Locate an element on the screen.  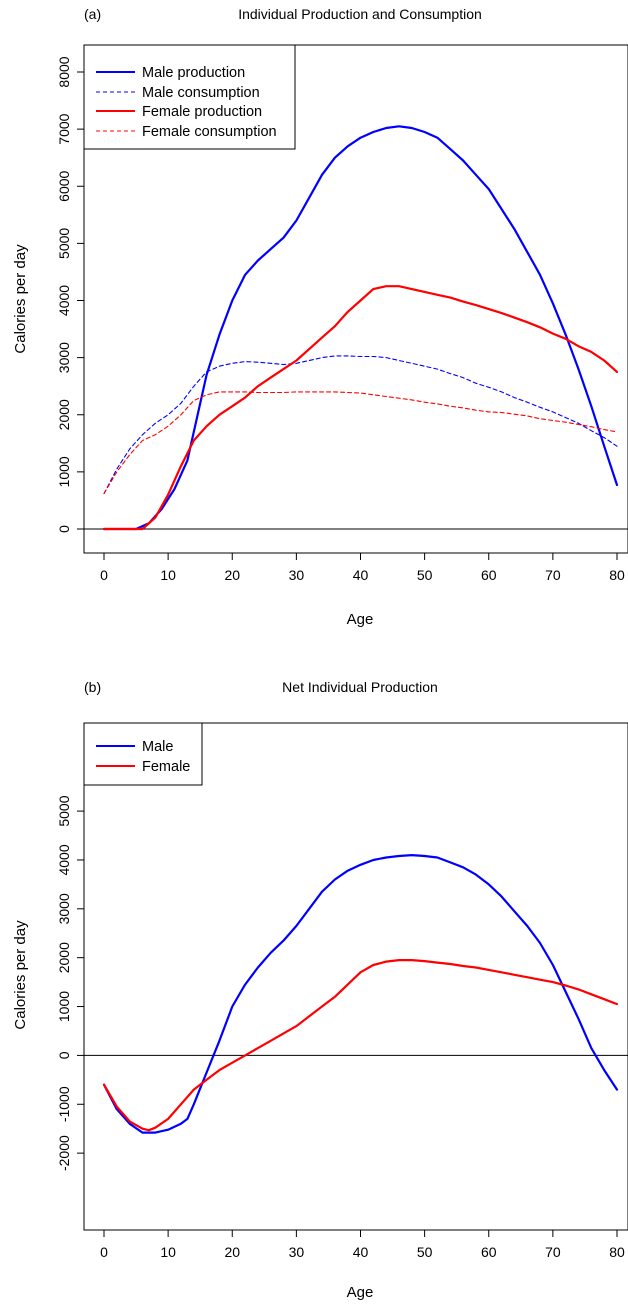
panel-a-title: Individual Production and Consumption is located at coordinates (360, 14).